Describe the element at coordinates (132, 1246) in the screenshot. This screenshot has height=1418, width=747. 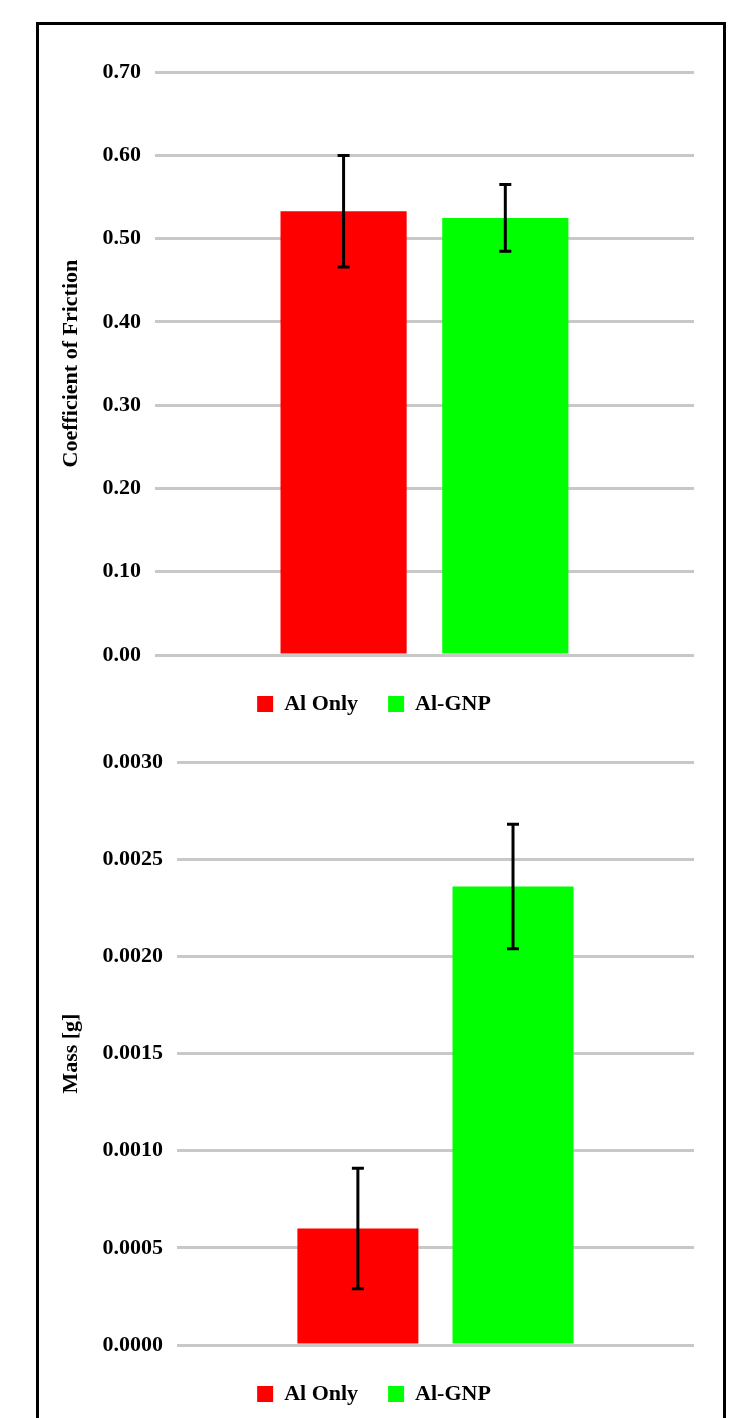
I see `y-tick-label: 0.0005` at that location.